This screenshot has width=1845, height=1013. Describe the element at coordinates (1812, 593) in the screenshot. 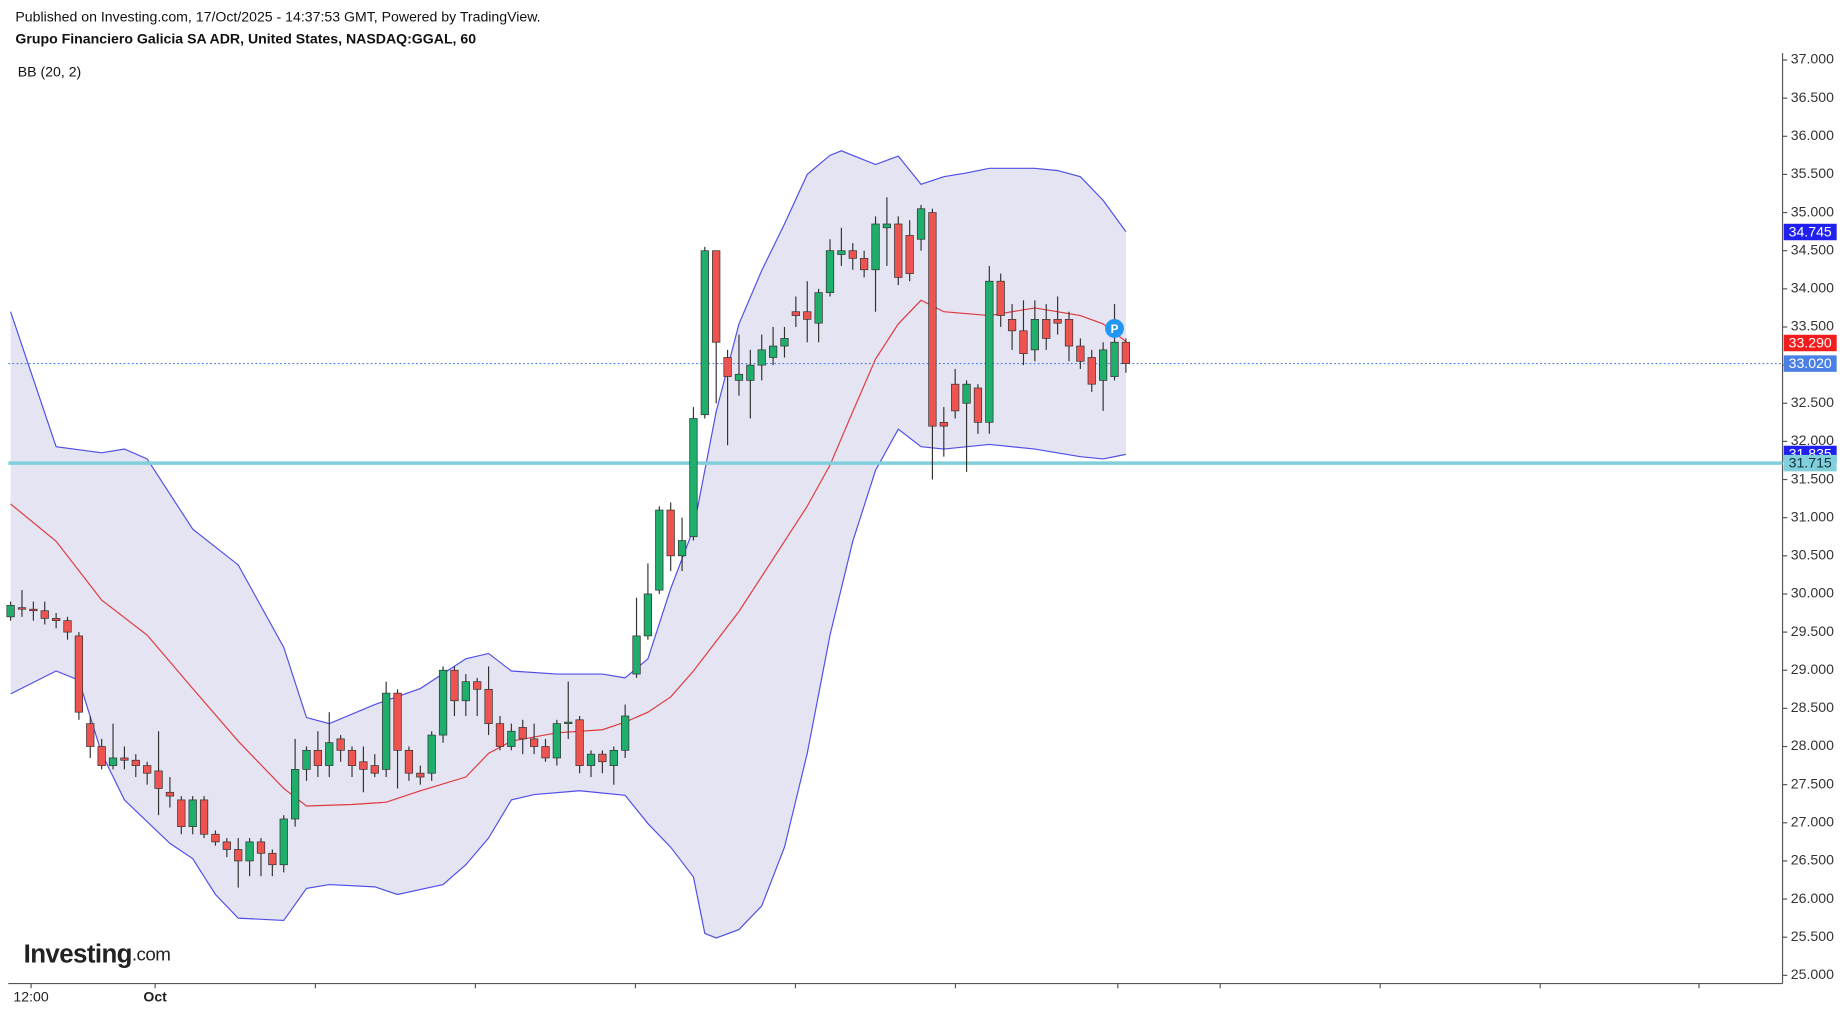

I see `y-tick-label: 30.000` at that location.